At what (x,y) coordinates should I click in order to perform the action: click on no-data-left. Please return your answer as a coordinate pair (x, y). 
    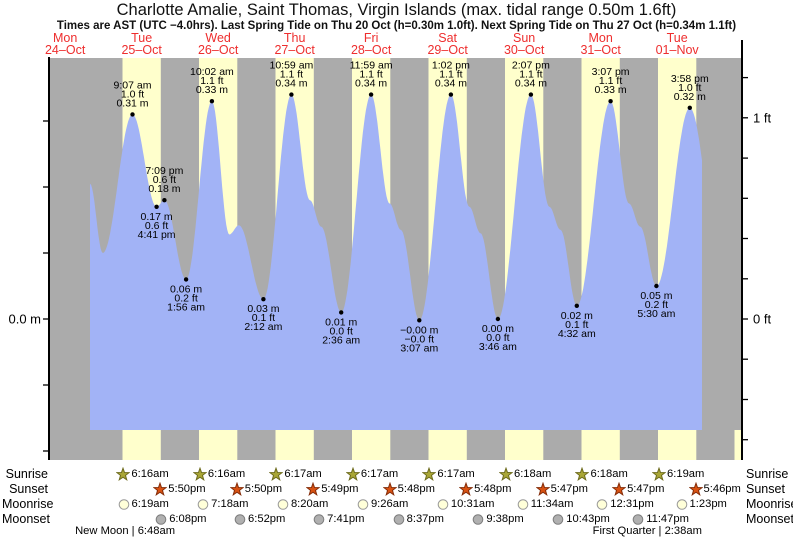
    Looking at the image, I should click on (69, 259).